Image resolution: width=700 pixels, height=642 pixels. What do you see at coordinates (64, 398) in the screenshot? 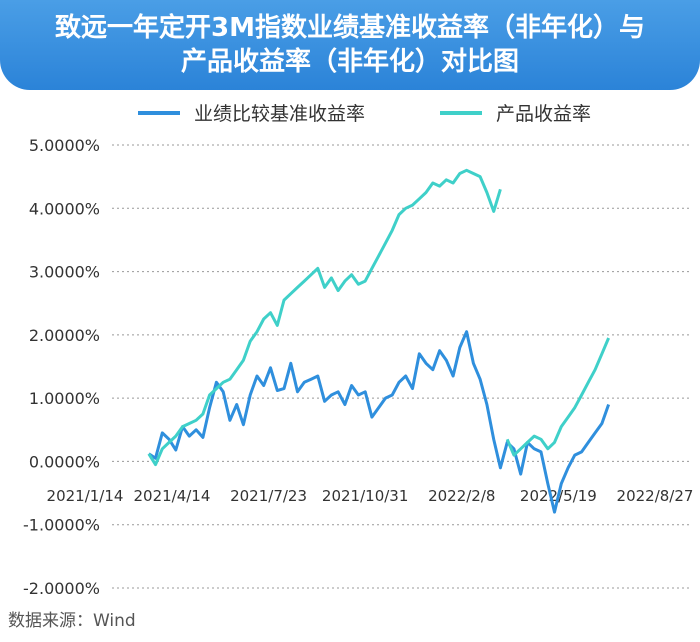
I see `y-tick-label: 1.0000%` at bounding box center [64, 398].